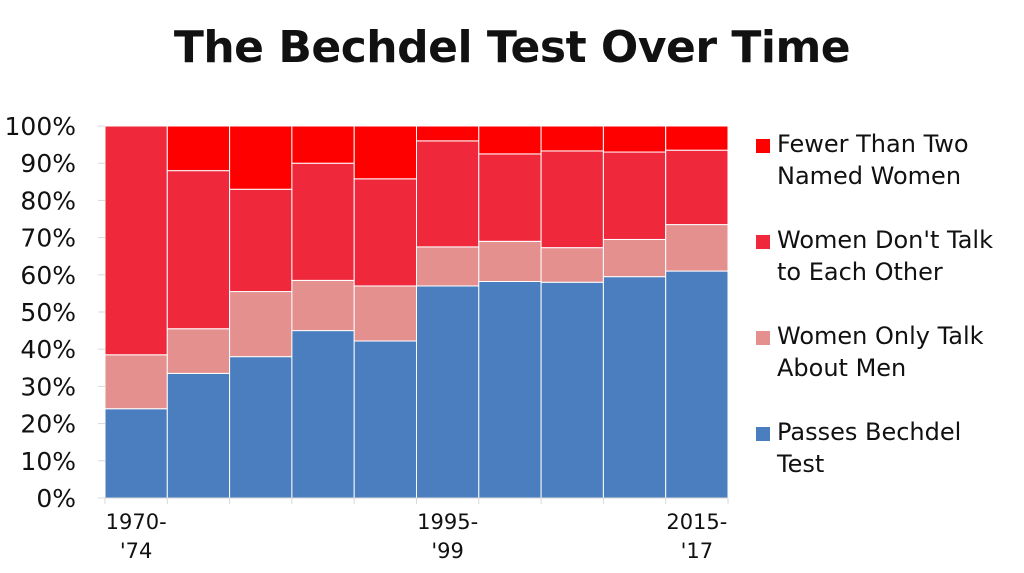 The height and width of the screenshot is (573, 1024). Describe the element at coordinates (842, 368) in the screenshot. I see `legend-label-line: About Men` at that location.